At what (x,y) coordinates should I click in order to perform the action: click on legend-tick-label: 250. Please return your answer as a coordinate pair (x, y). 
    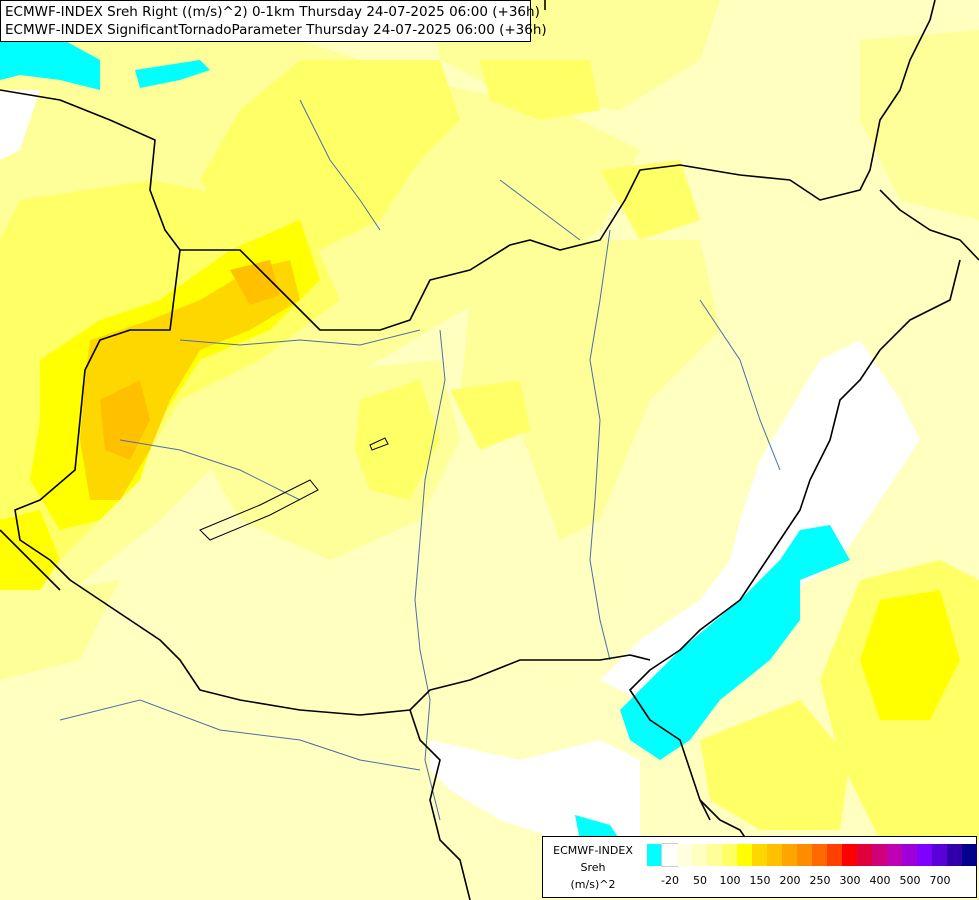
    Looking at the image, I should click on (820, 880).